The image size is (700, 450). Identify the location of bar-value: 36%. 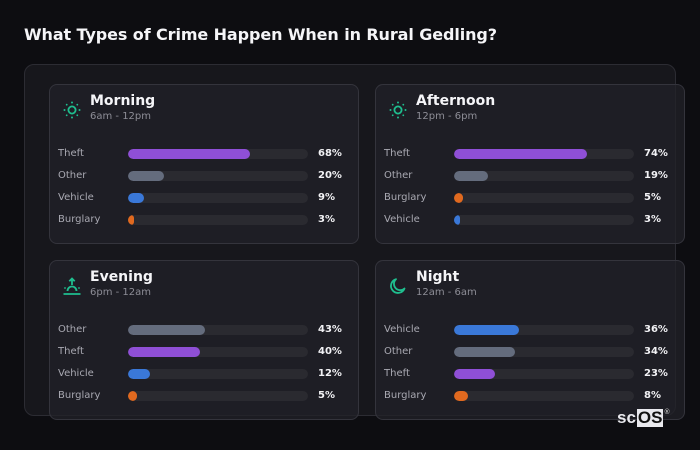
(656, 329).